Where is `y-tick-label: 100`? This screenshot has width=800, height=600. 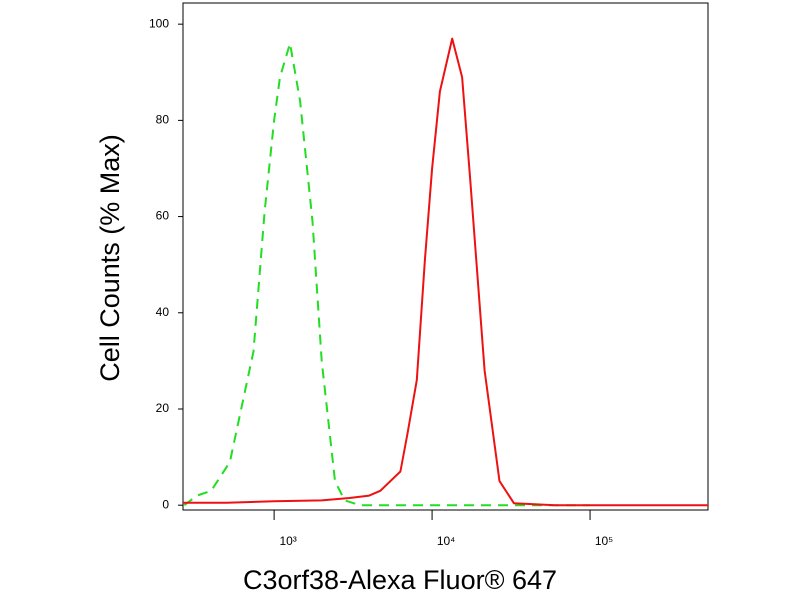 y-tick-label: 100 is located at coordinates (159, 23).